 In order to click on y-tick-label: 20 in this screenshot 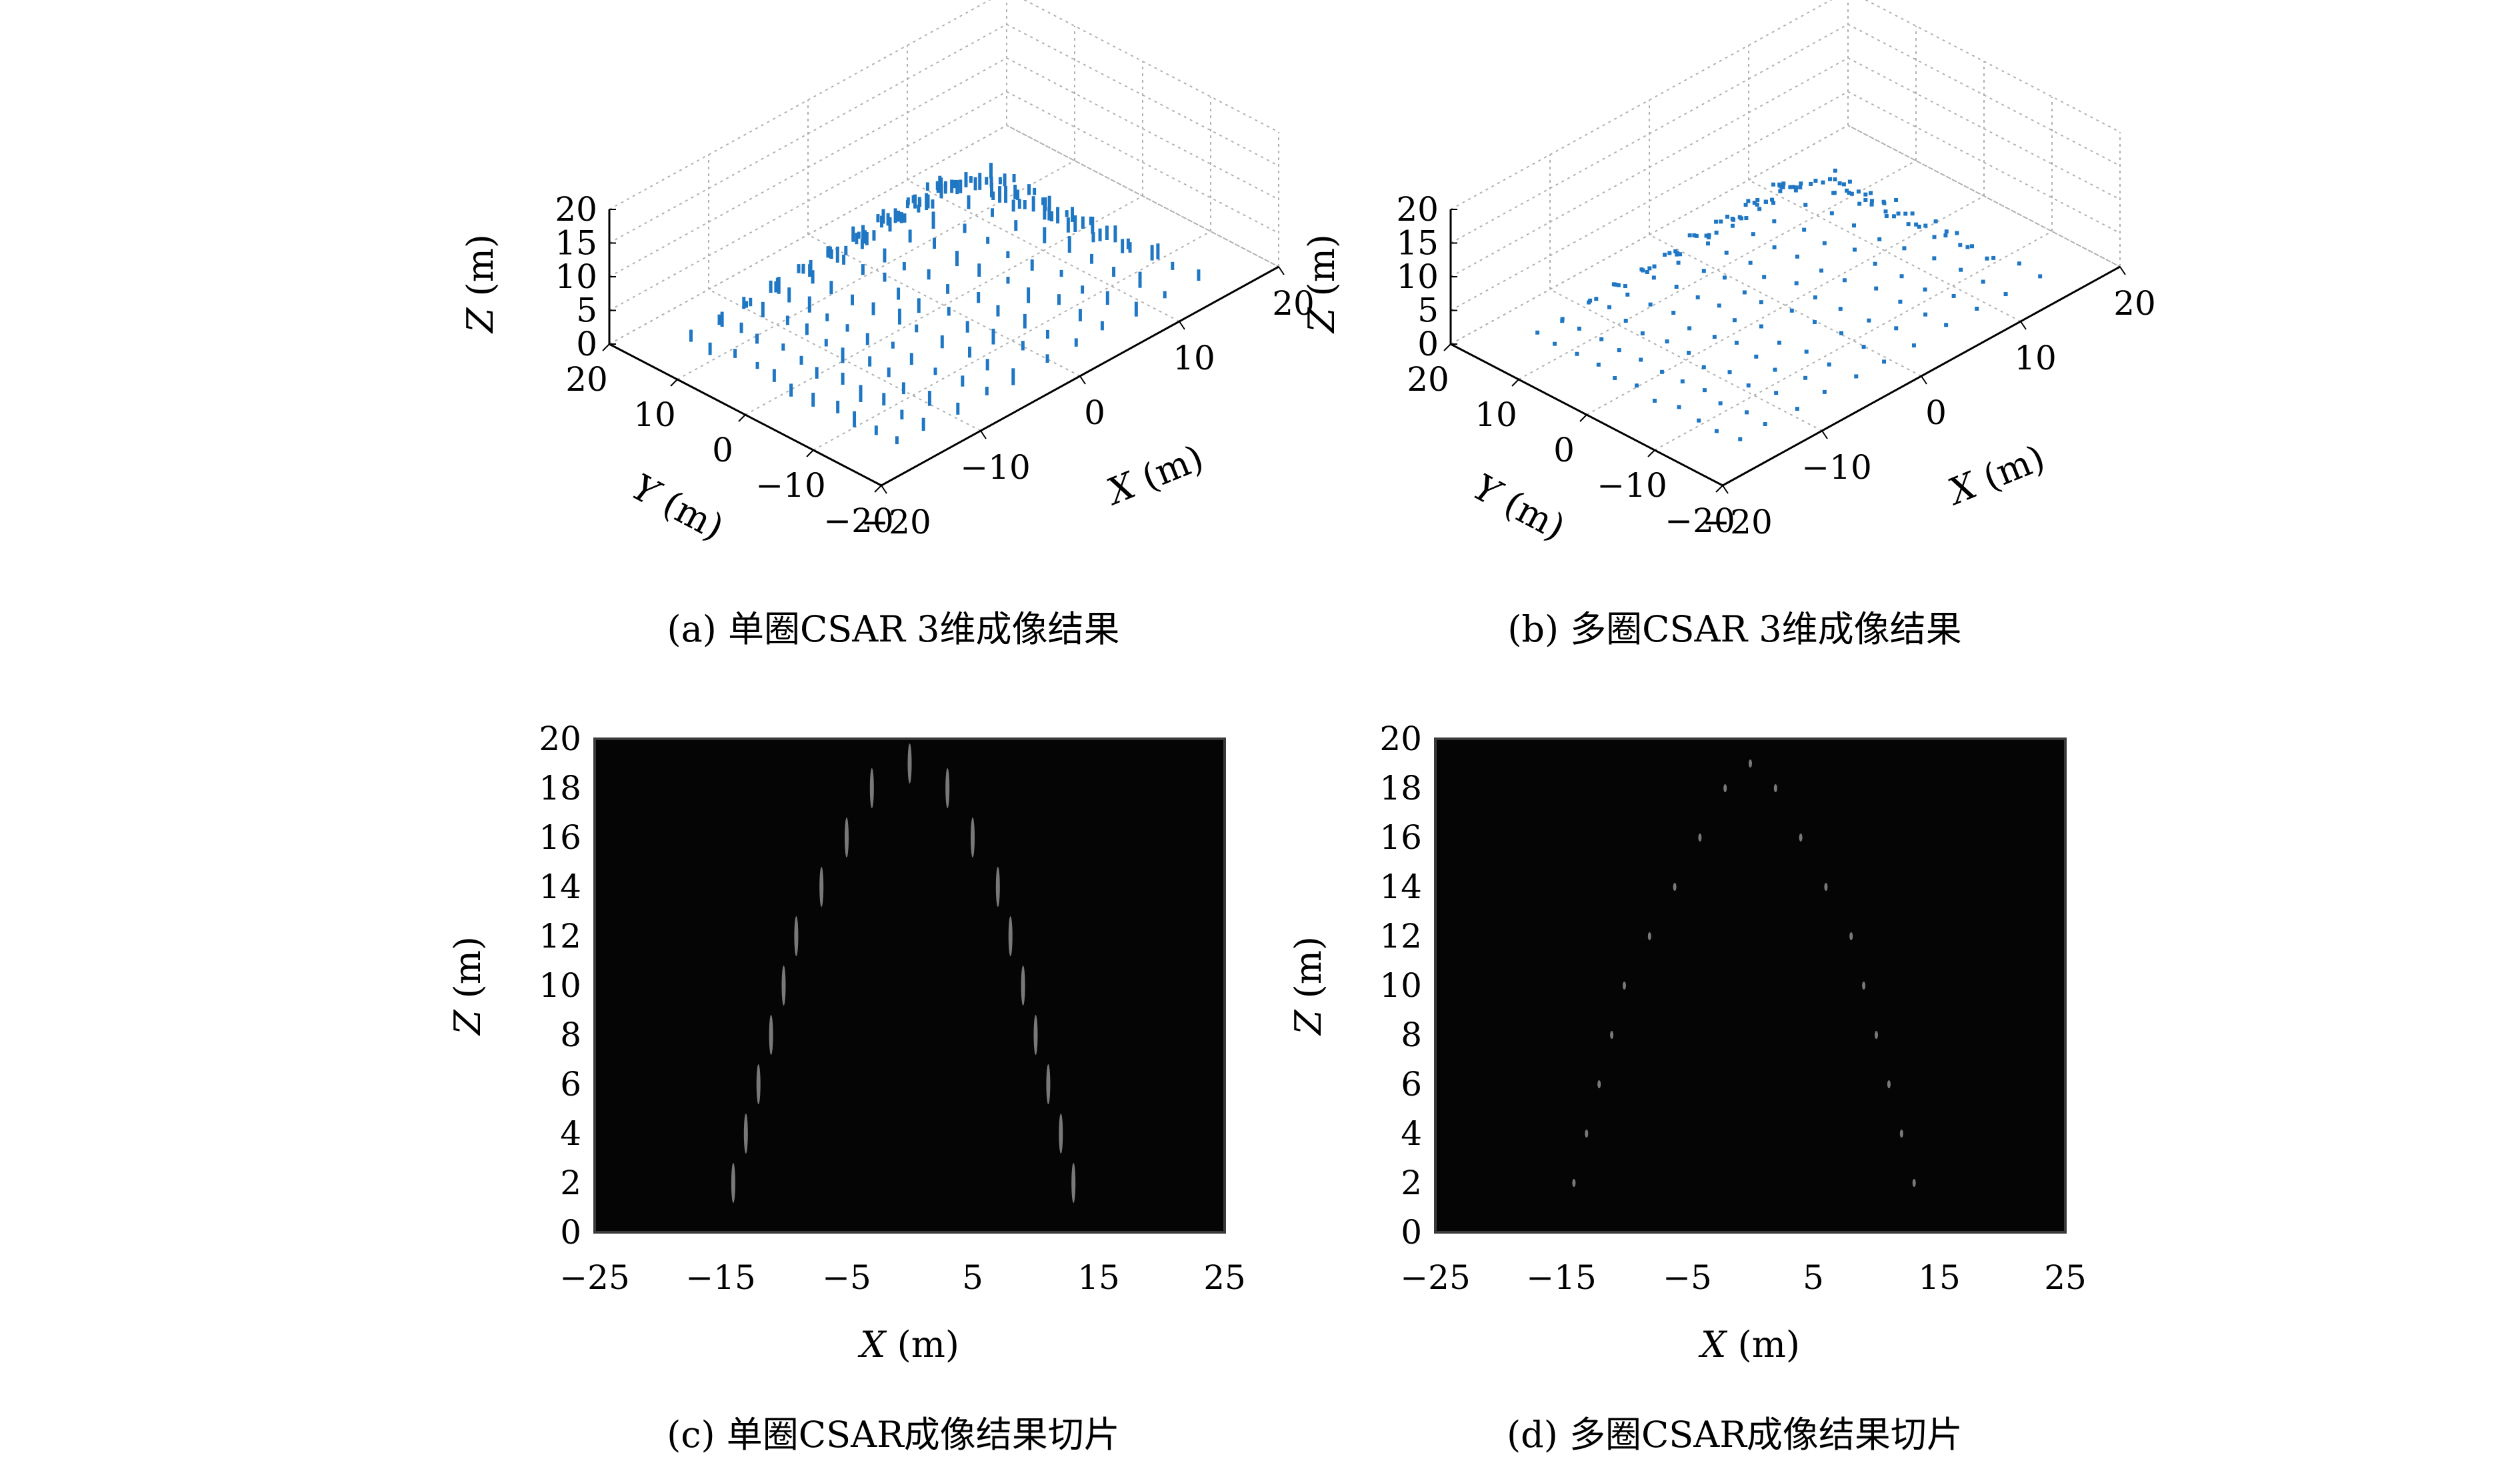, I will do `click(586, 379)`.